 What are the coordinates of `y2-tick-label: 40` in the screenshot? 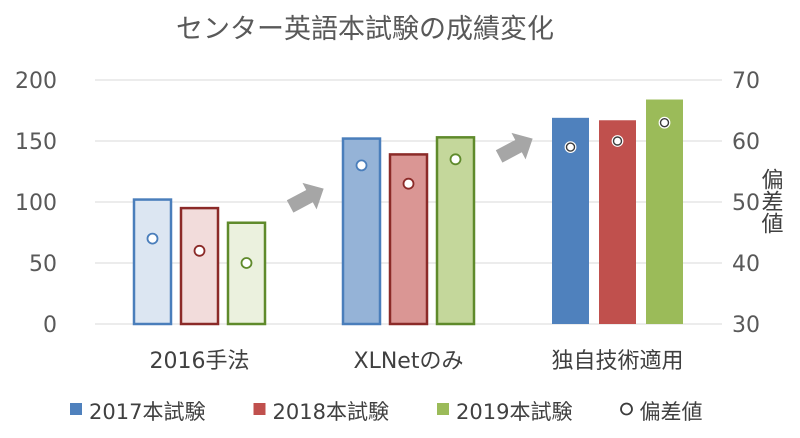 It's located at (746, 264).